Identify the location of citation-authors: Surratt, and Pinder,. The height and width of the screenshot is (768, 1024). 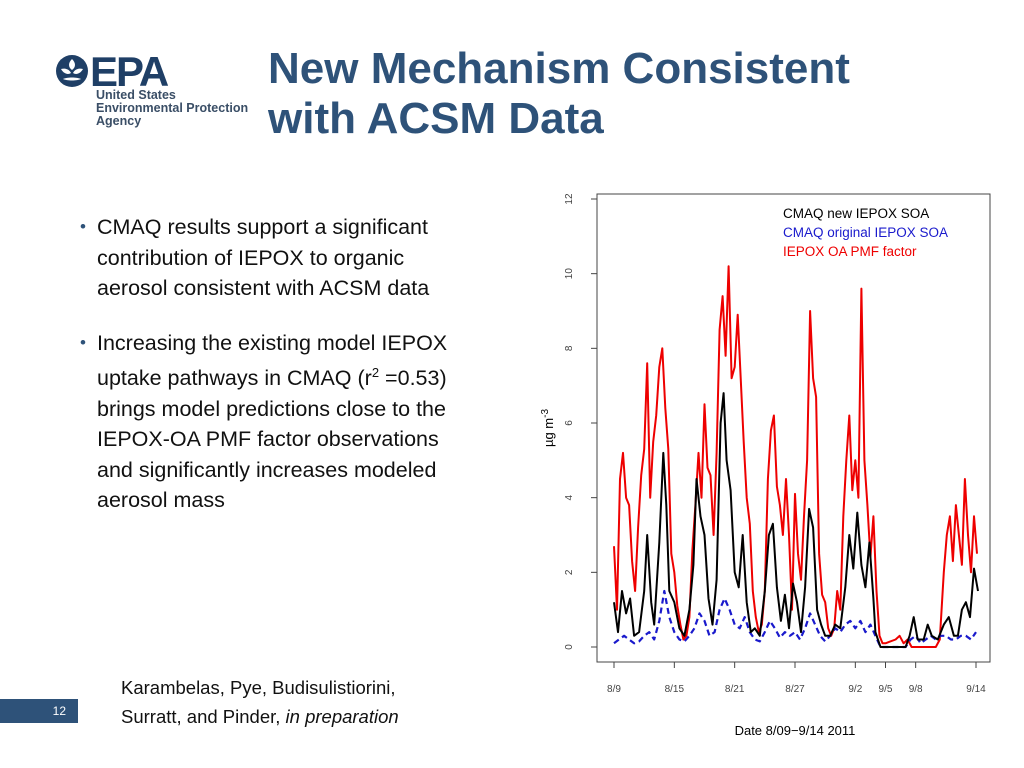
(203, 716).